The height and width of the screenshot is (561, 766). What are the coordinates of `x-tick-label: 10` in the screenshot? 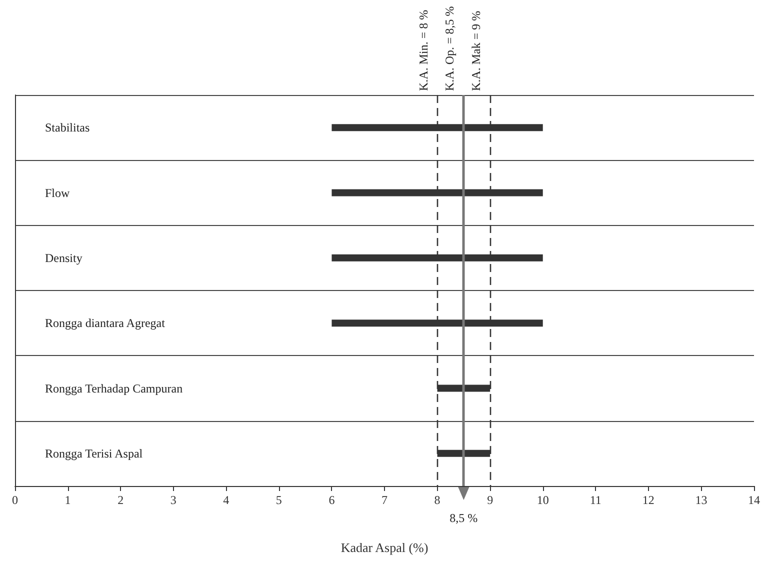 It's located at (542, 500).